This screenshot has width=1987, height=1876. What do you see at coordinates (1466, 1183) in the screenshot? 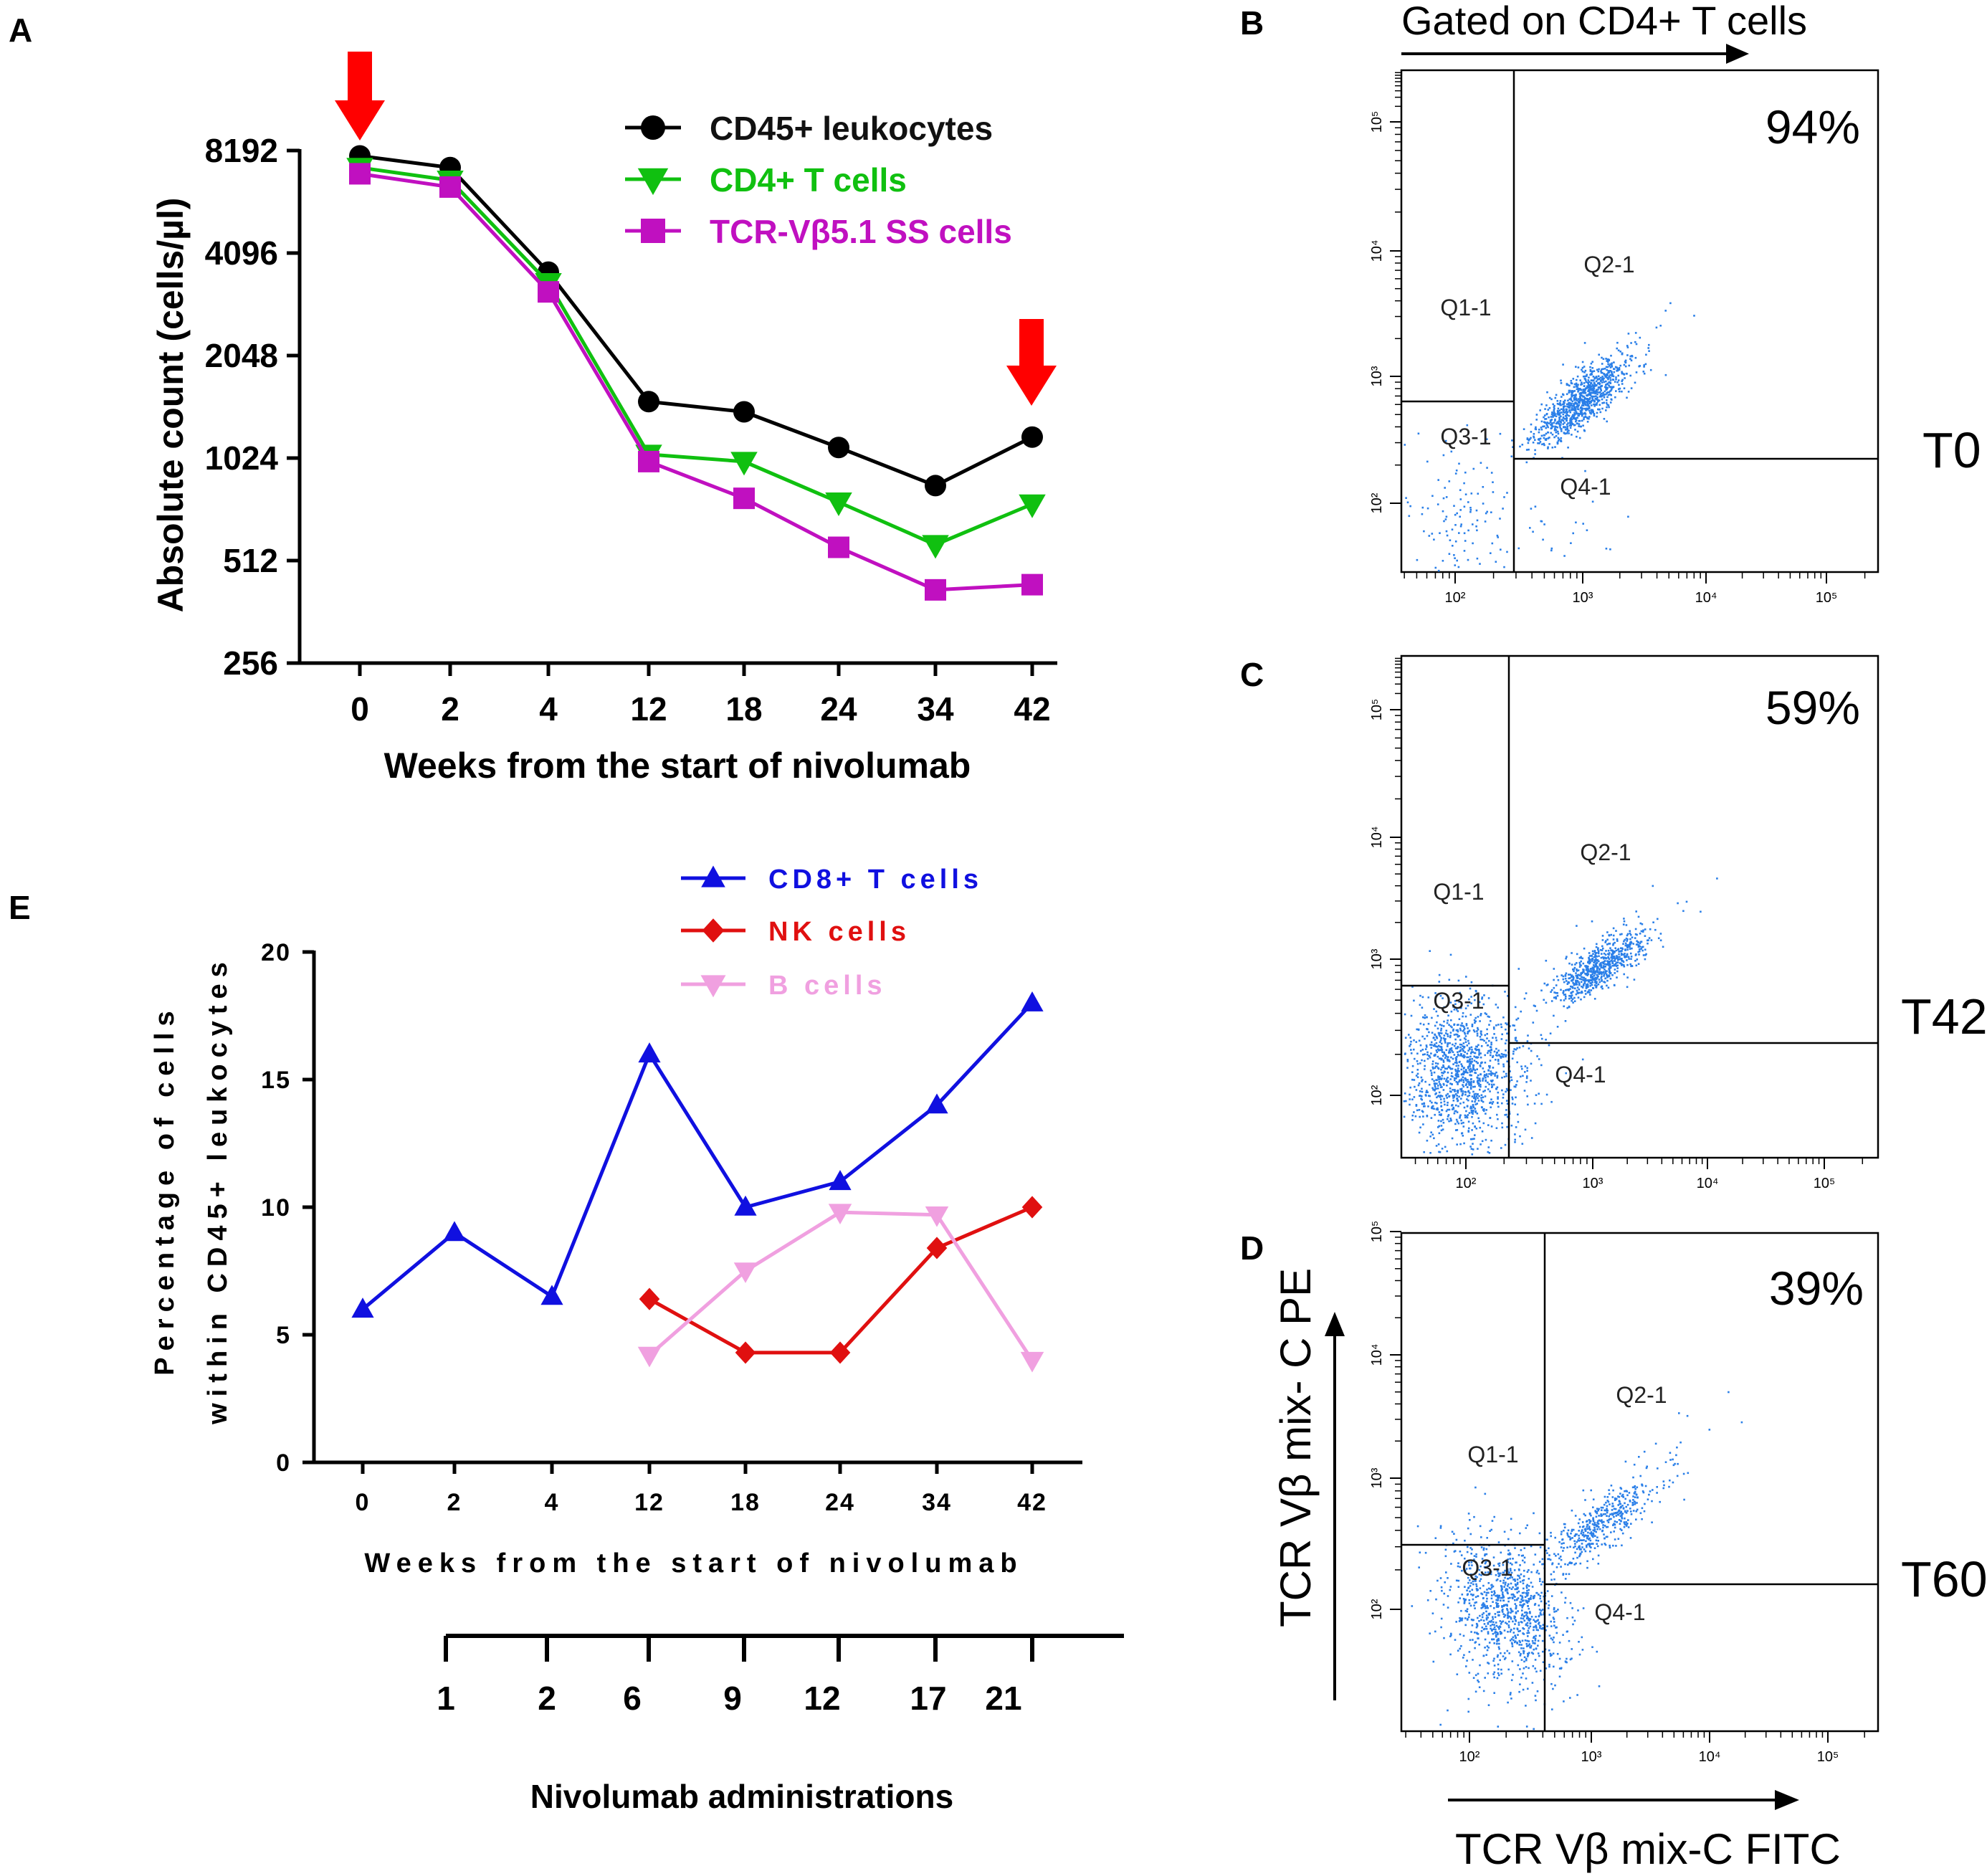
I see `x-tick-label-C: 10²` at bounding box center [1466, 1183].